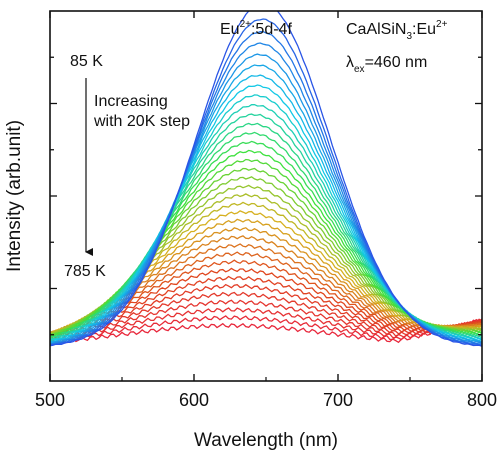 This screenshot has width=500, height=455. Describe the element at coordinates (194, 400) in the screenshot. I see `x-tick-label-600: 600` at that location.